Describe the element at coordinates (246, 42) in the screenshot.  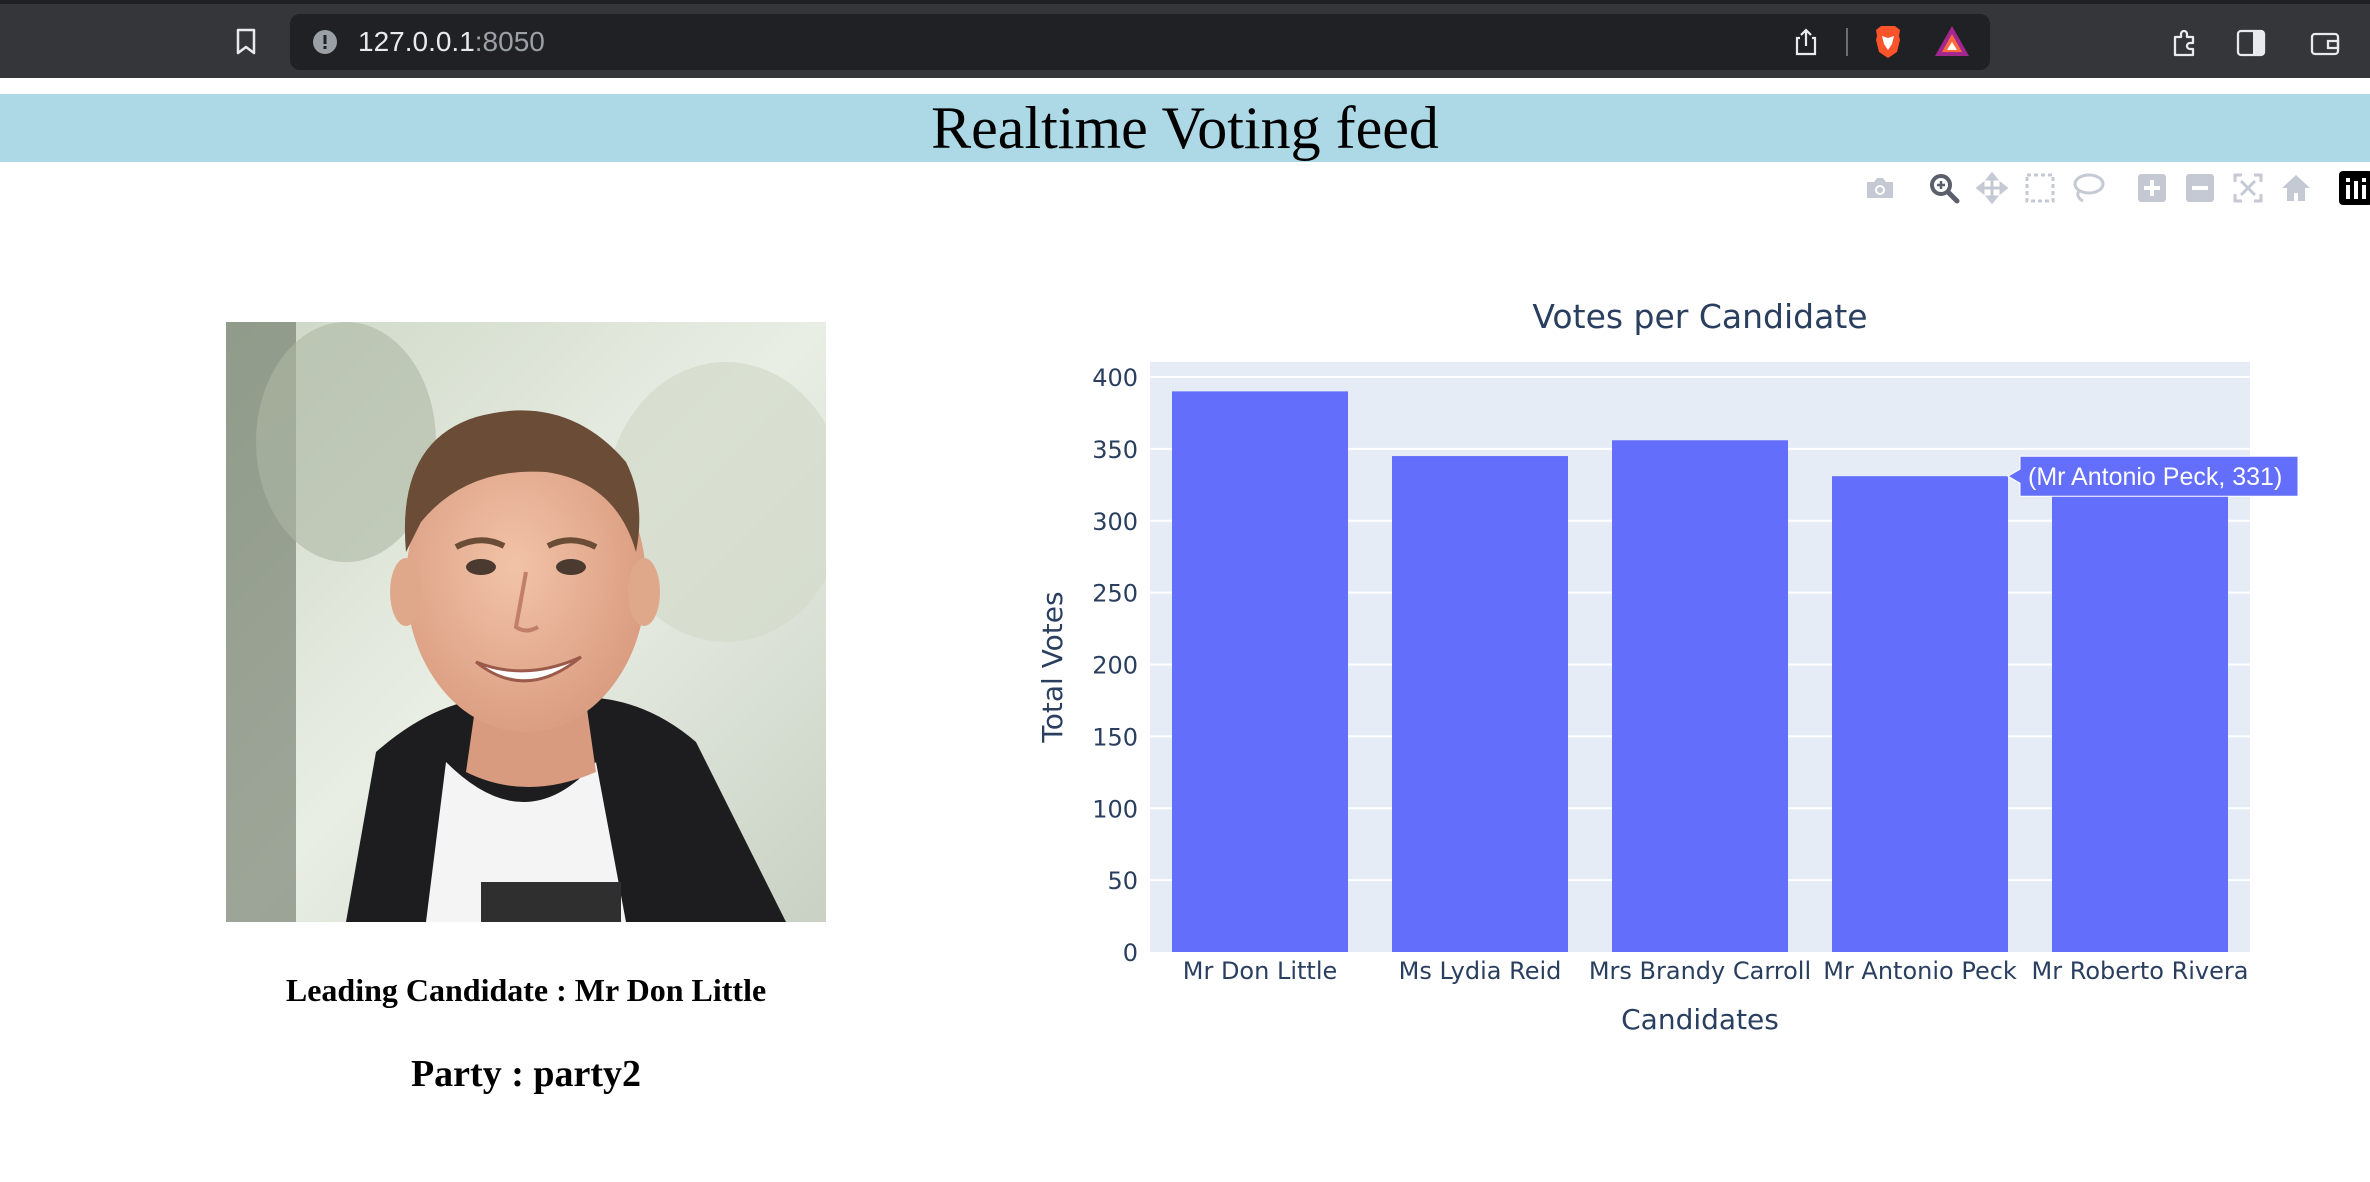
I see `bookmark-icon` at that location.